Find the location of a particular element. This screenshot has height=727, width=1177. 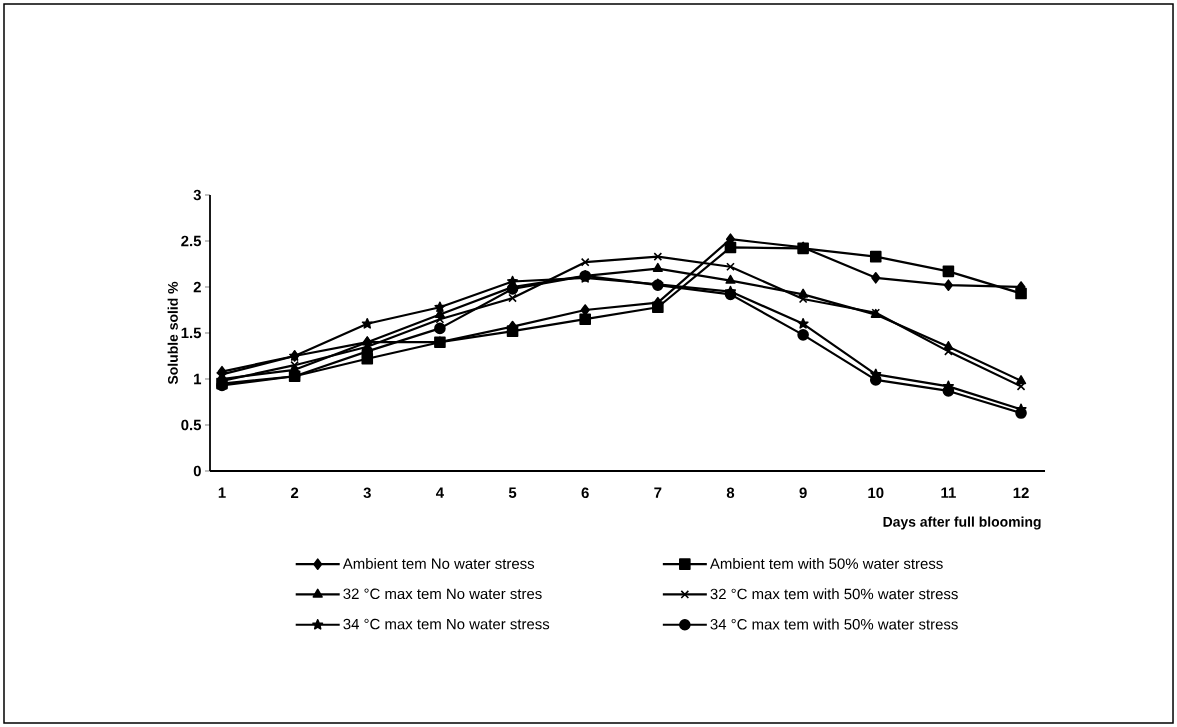

x-axis-title: Days after full blooming is located at coordinates (962, 523).